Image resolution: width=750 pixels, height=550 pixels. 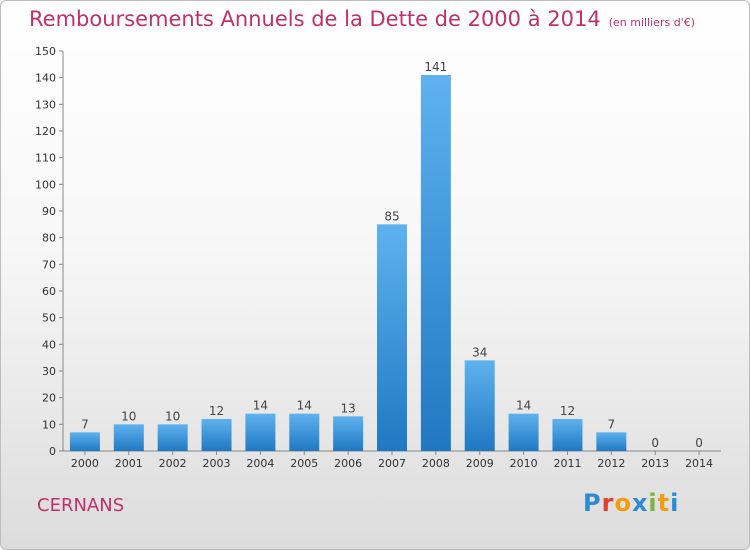 What do you see at coordinates (45, 131) in the screenshot?
I see `y-tick-label: 120` at bounding box center [45, 131].